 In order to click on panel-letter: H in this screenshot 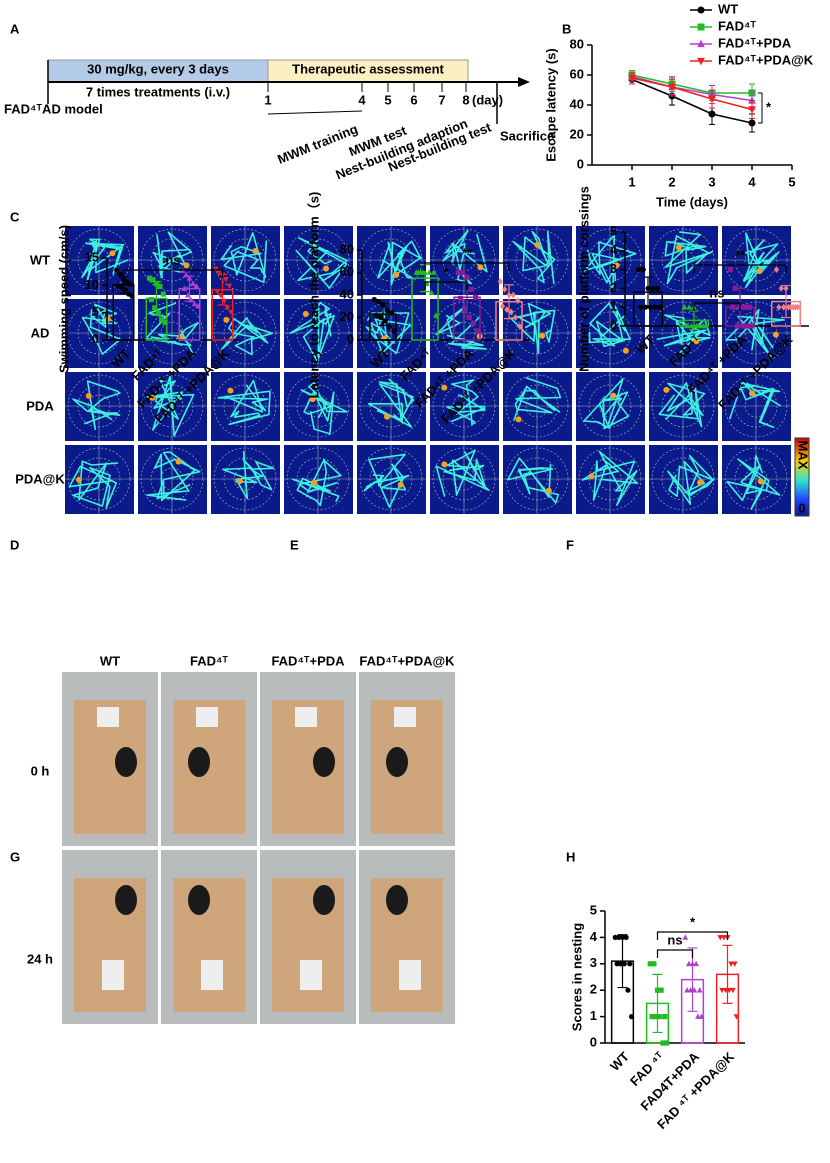, I will do `click(570, 856)`.